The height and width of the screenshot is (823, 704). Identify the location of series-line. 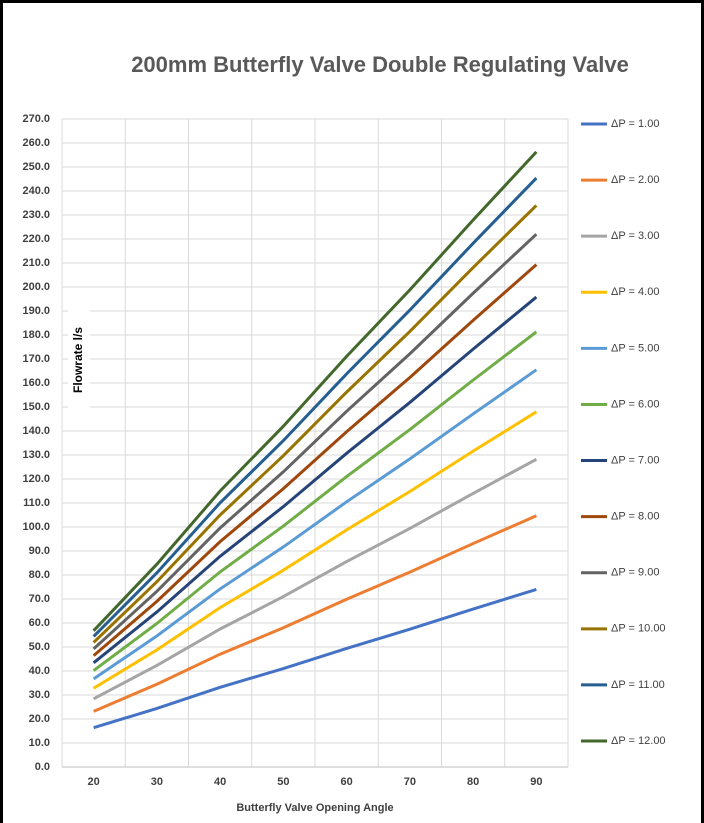
(315, 658).